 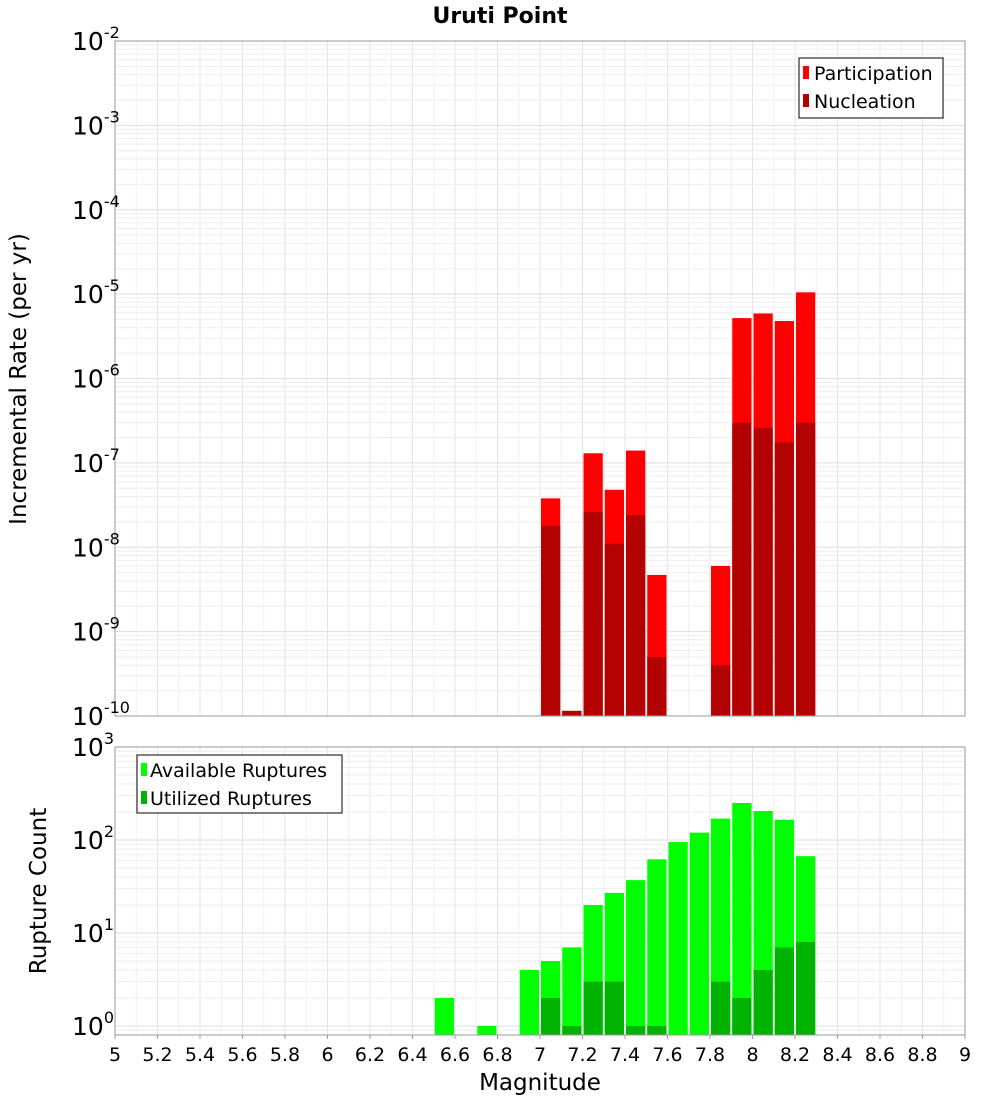 I want to click on y-tick-label: 10⁻⁴, so click(x=96, y=208).